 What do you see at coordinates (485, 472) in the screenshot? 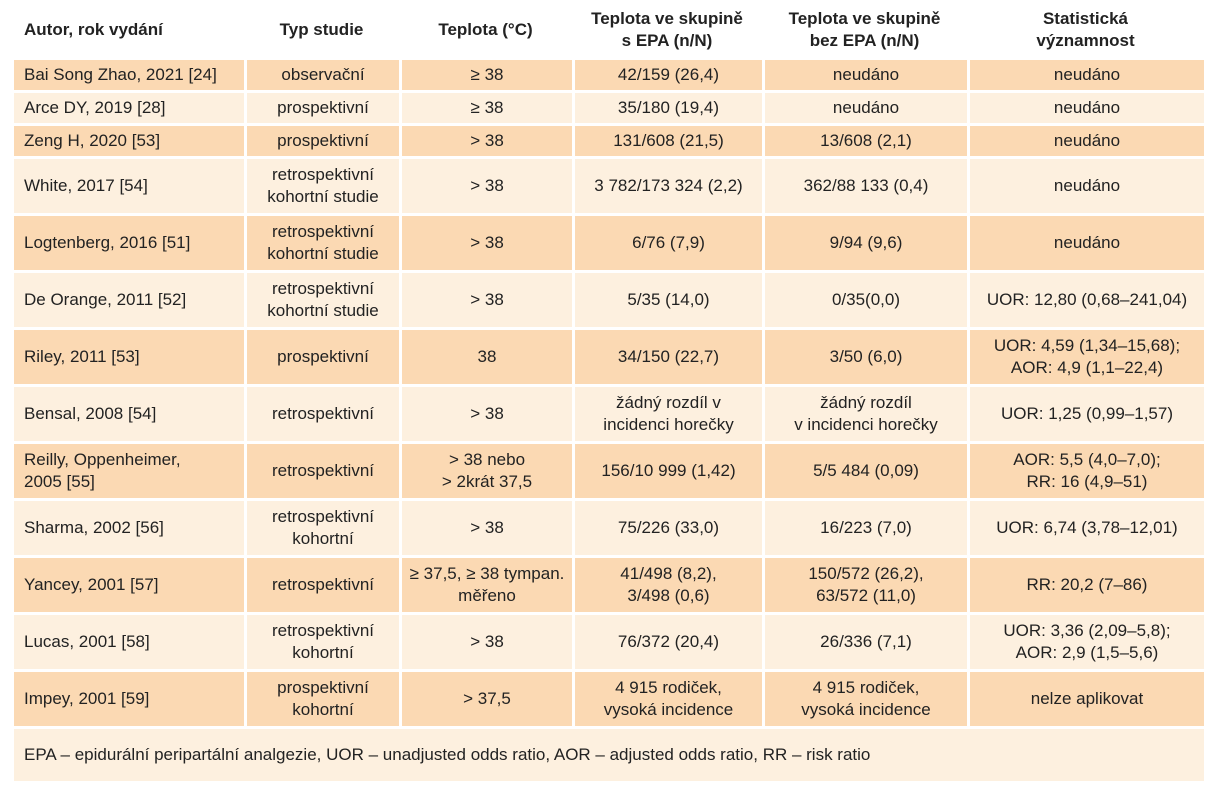
I see `table-cell: > 38 nebo > 2krát 37,5` at bounding box center [485, 472].